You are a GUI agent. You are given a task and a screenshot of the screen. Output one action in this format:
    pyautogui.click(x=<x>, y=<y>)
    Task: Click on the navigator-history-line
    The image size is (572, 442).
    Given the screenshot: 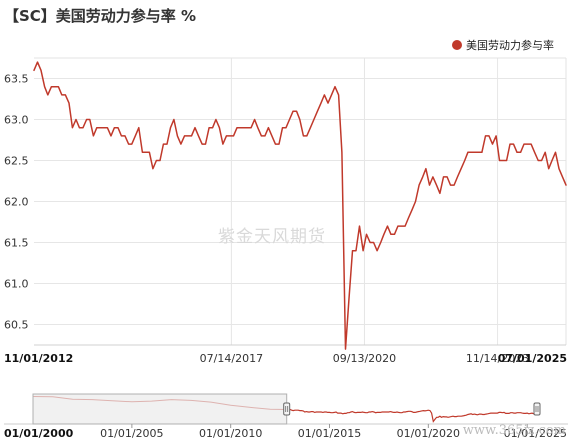 What is the action you would take?
    pyautogui.click(x=159, y=403)
    